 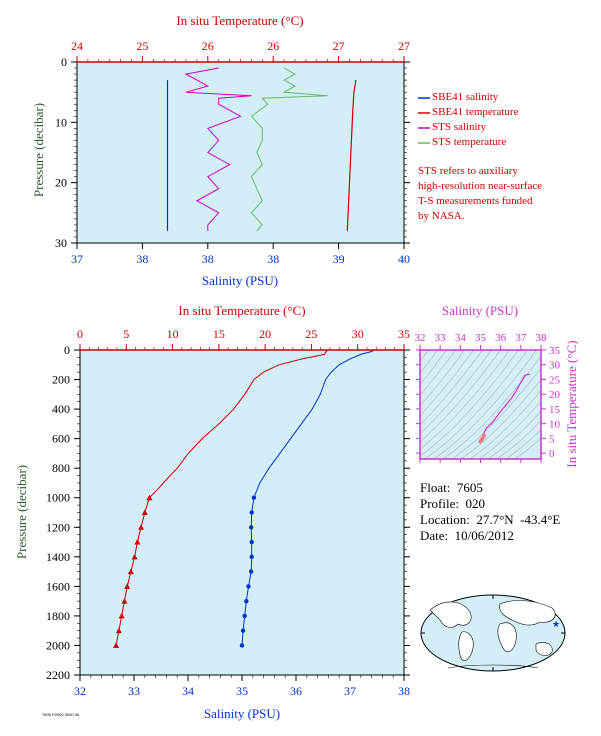 I want to click on main-temp-tick-label: 0, so click(x=80, y=334).